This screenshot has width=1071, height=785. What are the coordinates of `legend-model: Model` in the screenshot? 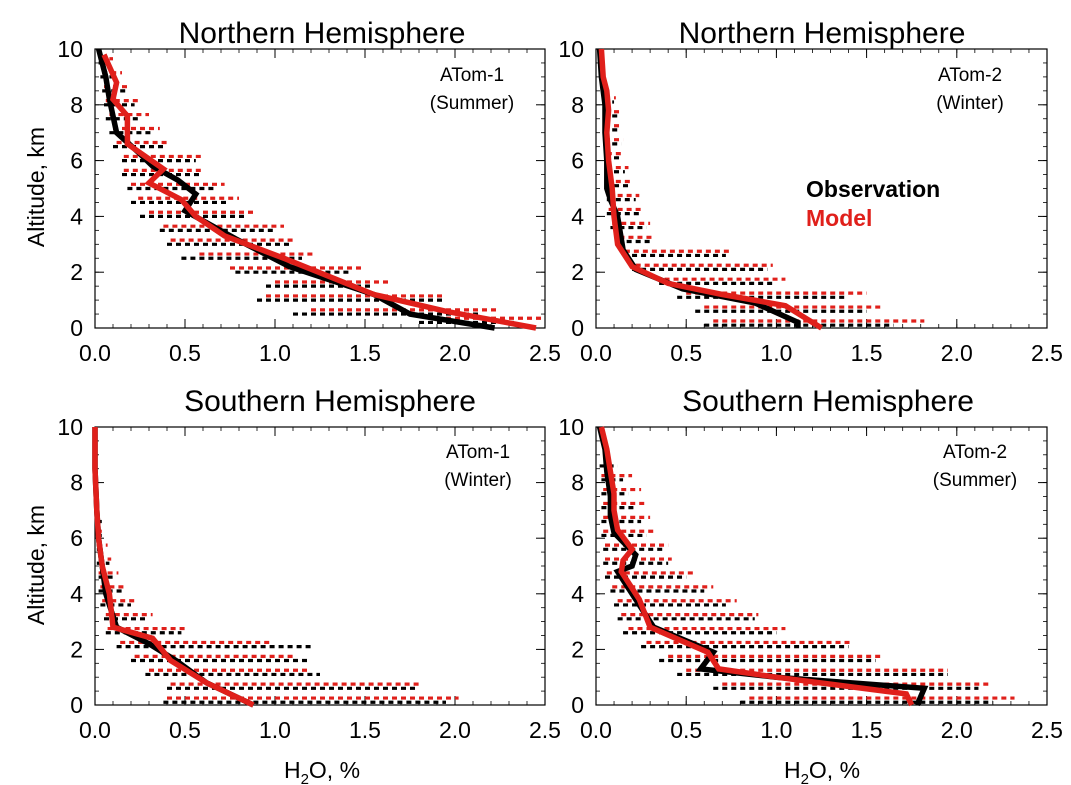 It's located at (839, 218).